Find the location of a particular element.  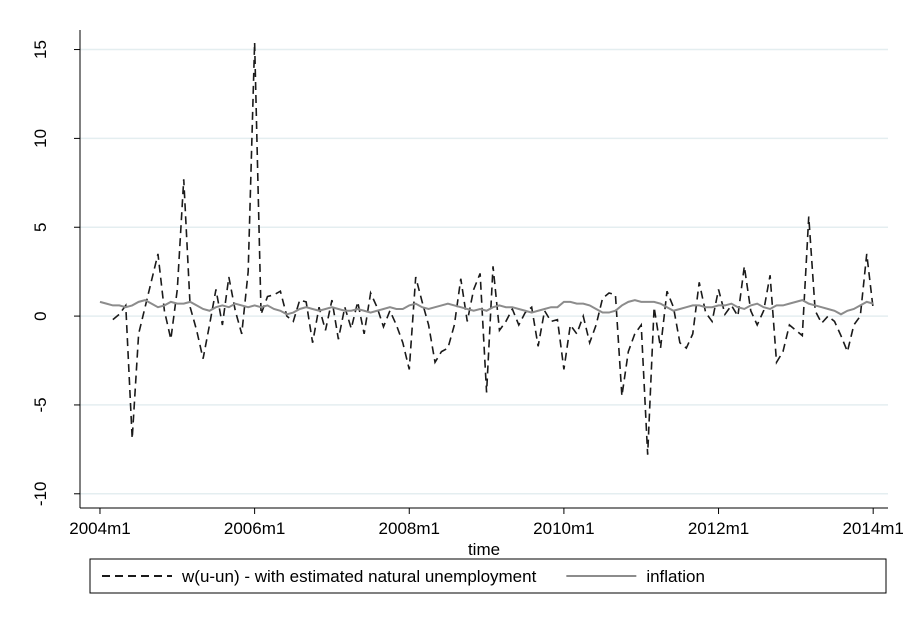

x-tick-label: 2006m1 is located at coordinates (254, 528).